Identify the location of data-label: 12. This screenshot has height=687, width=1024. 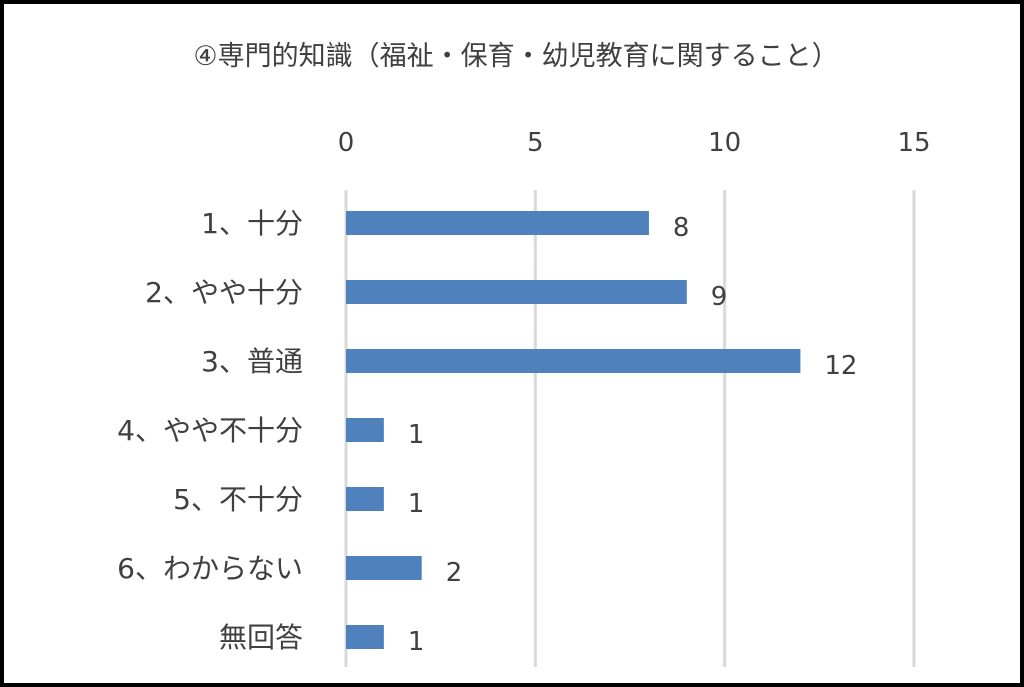
(840, 366).